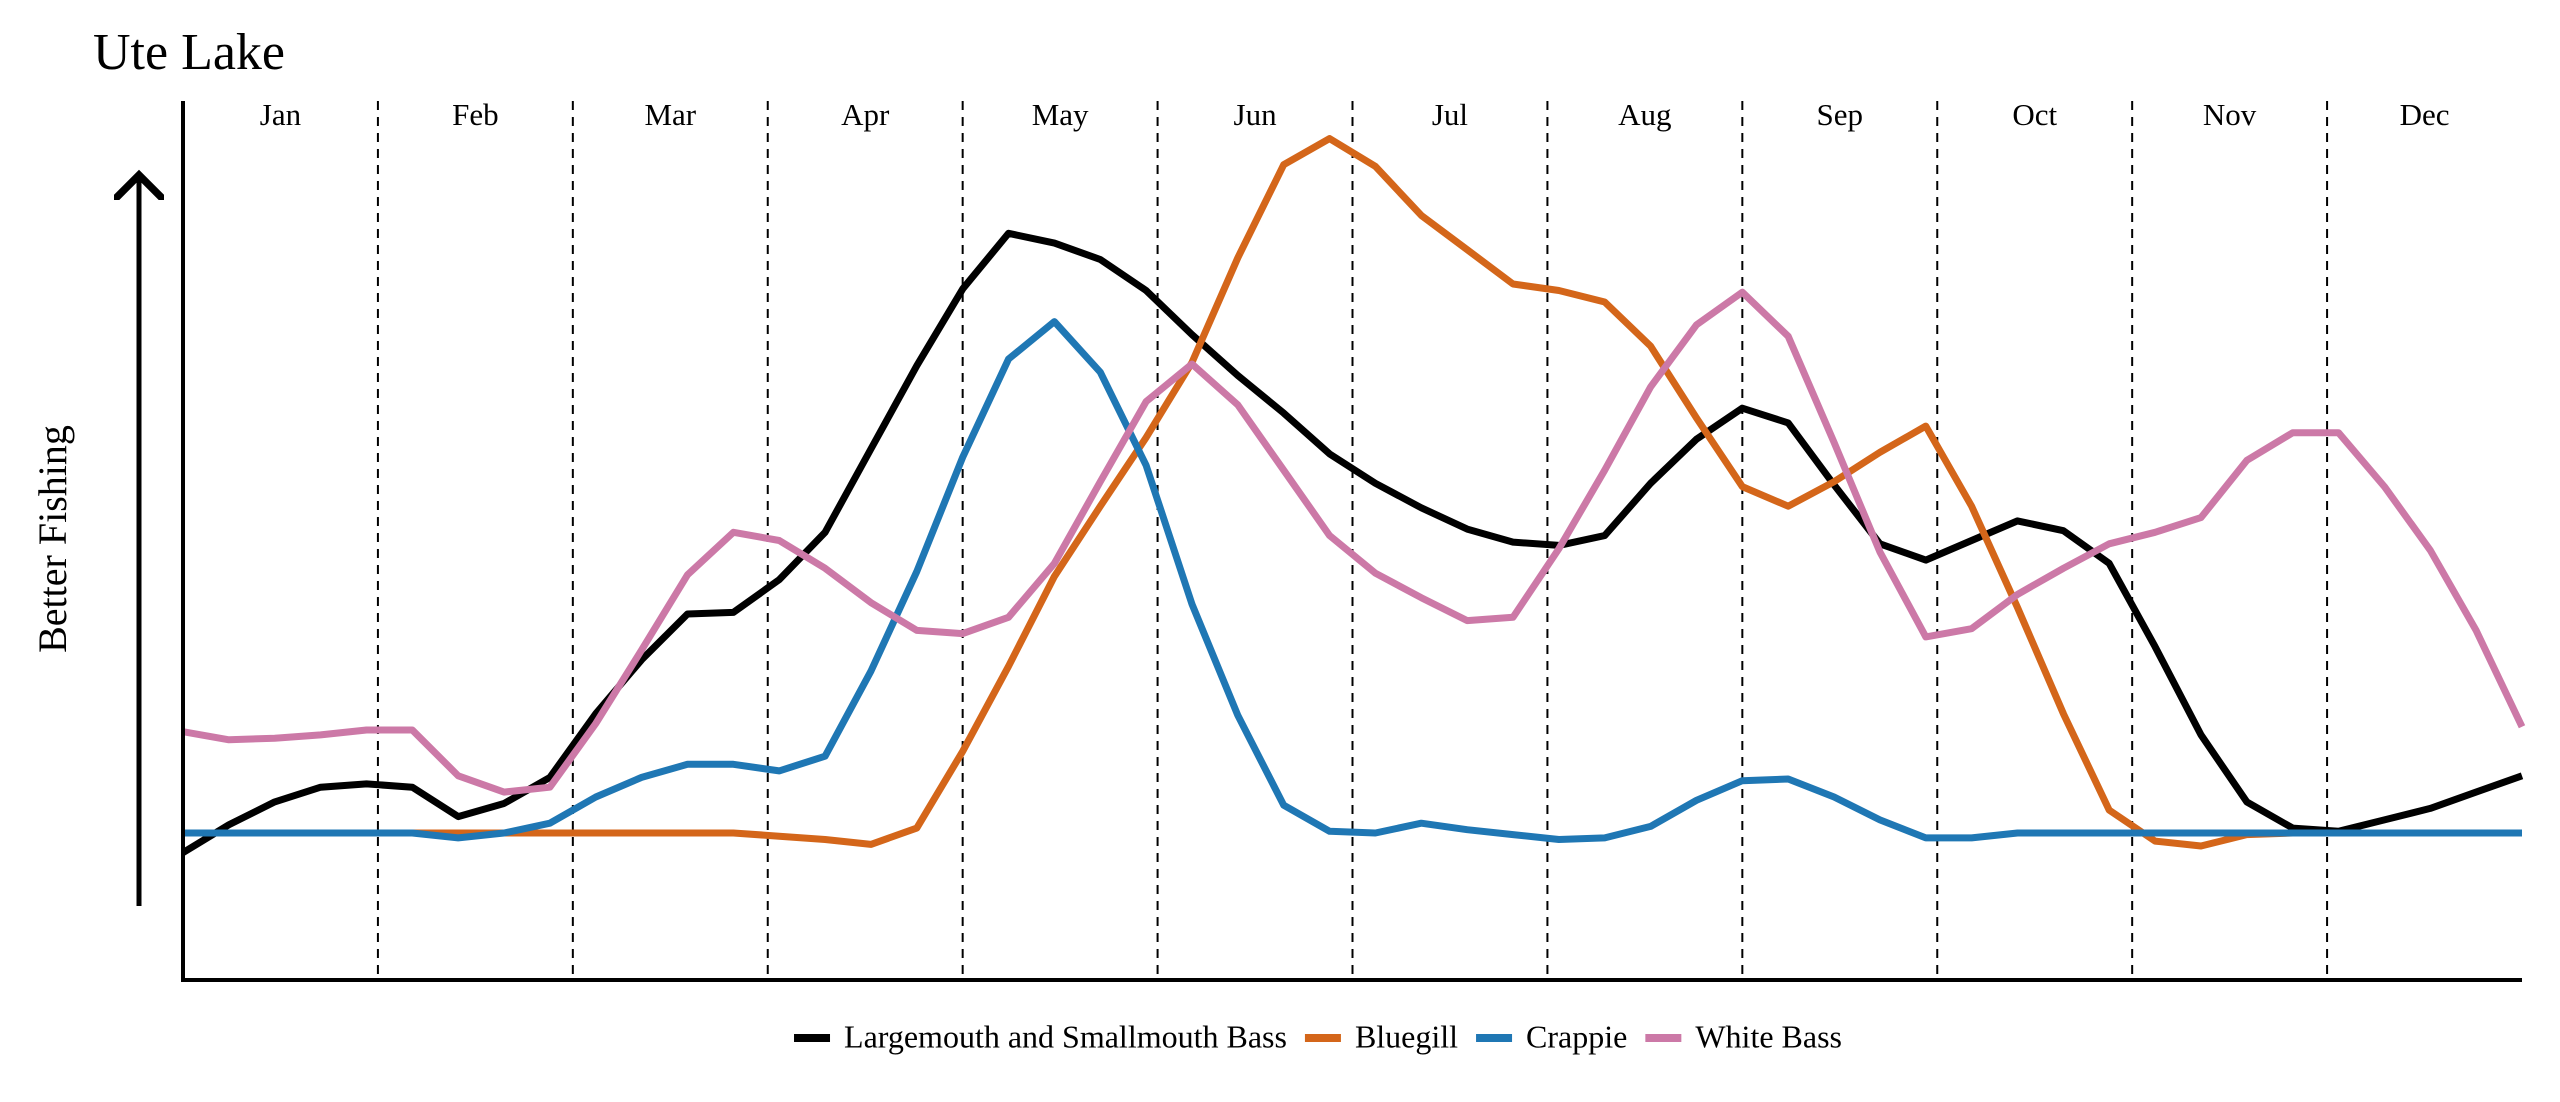 This screenshot has height=1102, width=2560. I want to click on month-label: Sep, so click(1840, 114).